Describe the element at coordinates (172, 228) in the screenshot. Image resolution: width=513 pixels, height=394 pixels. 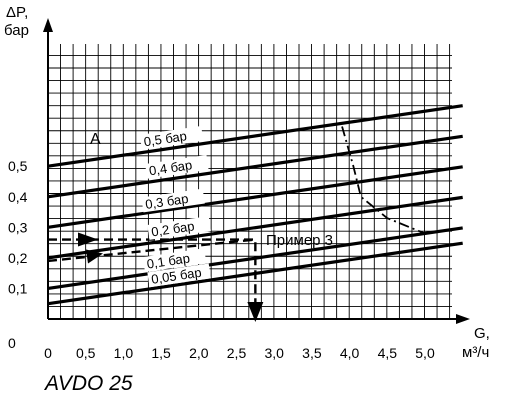
I see `series-label: 0,2 бар` at that location.